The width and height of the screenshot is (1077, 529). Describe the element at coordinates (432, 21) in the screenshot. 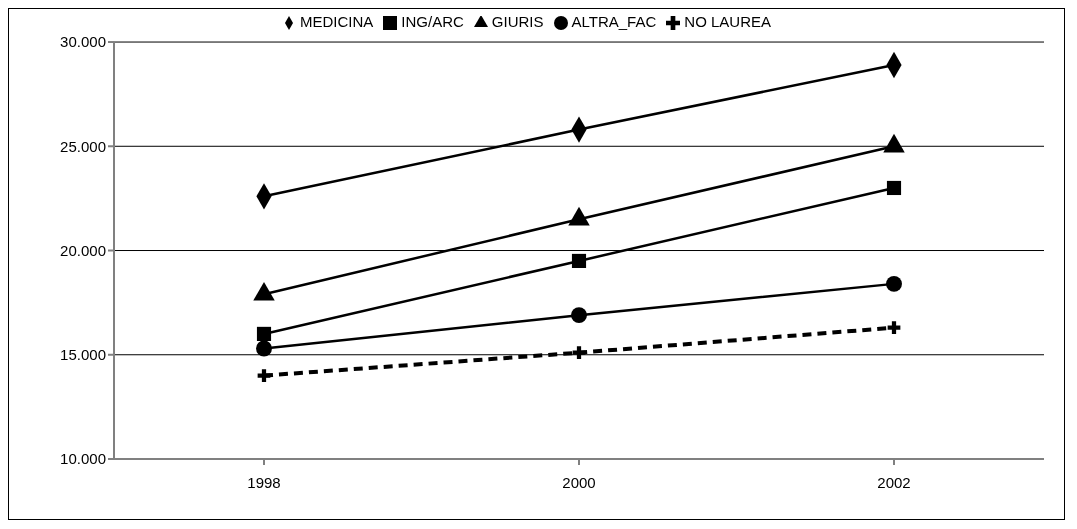

I see `legend-label: ING/ARC` at that location.